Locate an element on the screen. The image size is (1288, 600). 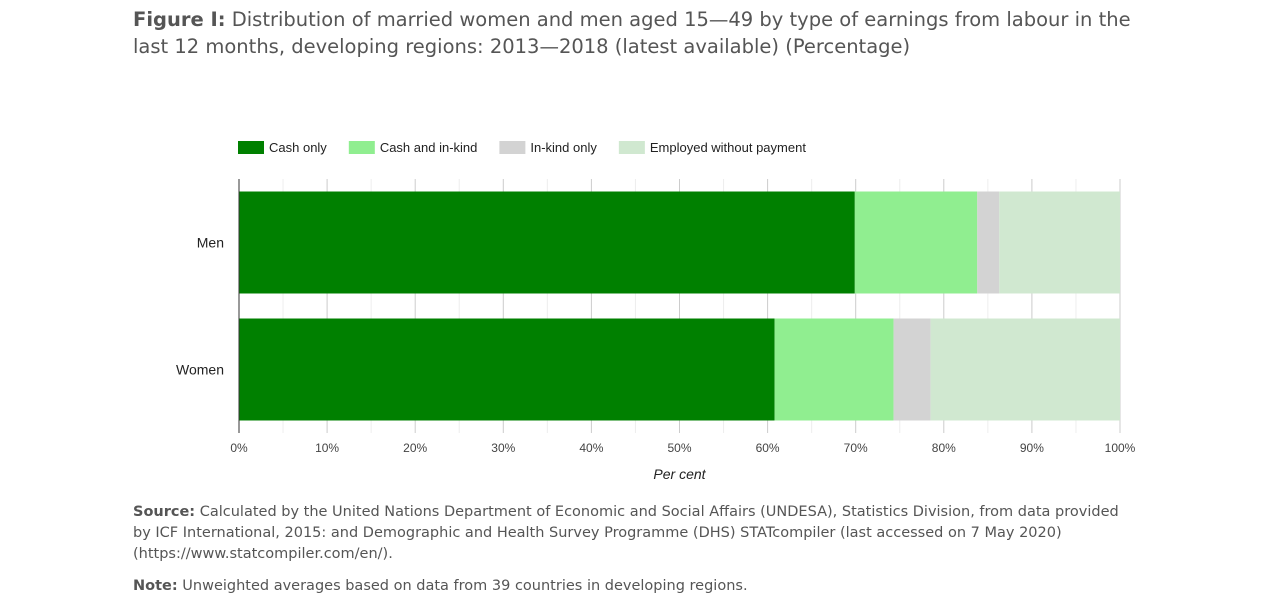
category-label-women: Women is located at coordinates (200, 370).